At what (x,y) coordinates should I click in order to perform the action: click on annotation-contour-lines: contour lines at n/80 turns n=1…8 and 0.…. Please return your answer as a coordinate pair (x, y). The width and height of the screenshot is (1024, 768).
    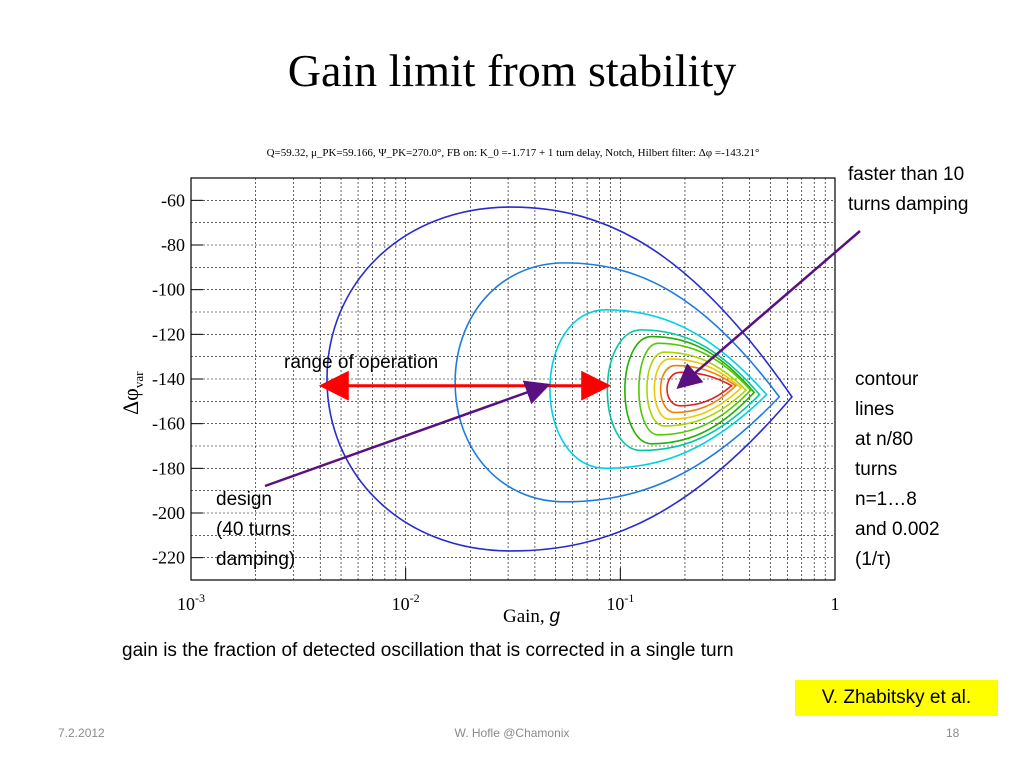
    Looking at the image, I should click on (897, 469).